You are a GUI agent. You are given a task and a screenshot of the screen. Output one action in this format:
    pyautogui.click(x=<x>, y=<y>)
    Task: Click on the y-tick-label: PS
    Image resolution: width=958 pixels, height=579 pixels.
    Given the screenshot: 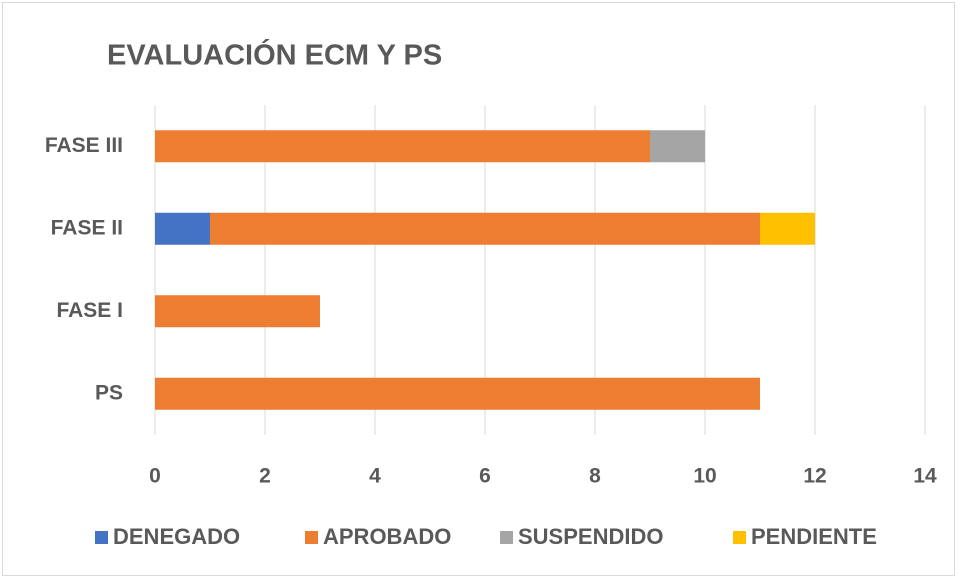 What is the action you would take?
    pyautogui.click(x=109, y=392)
    